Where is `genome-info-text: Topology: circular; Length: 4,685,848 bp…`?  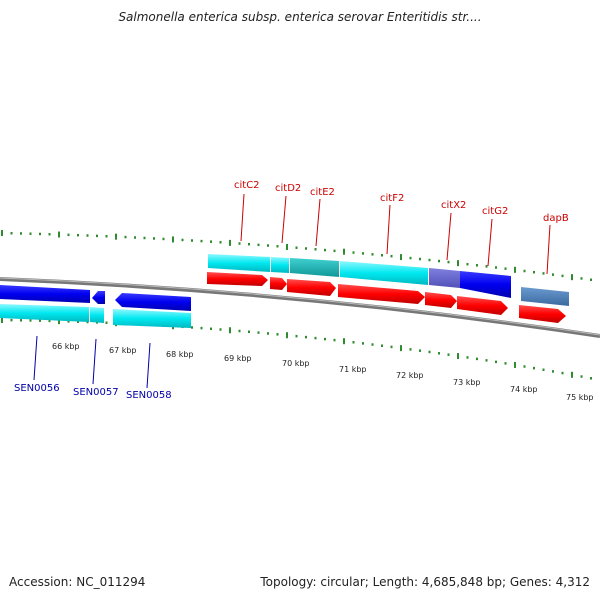
genome-info-text: Topology: circular; Length: 4,685,848 bp… is located at coordinates (425, 582).